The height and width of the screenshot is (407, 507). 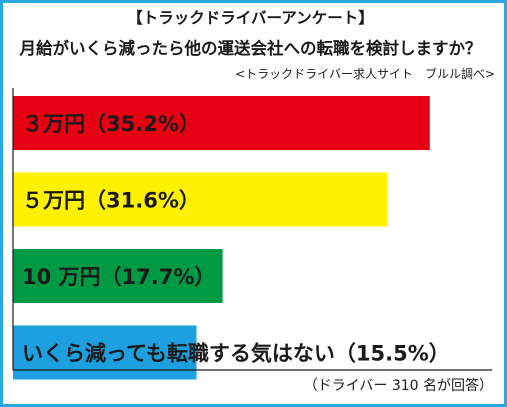 What do you see at coordinates (250, 18) in the screenshot?
I see `chart-title: 【トラックドライバーアンケート】` at bounding box center [250, 18].